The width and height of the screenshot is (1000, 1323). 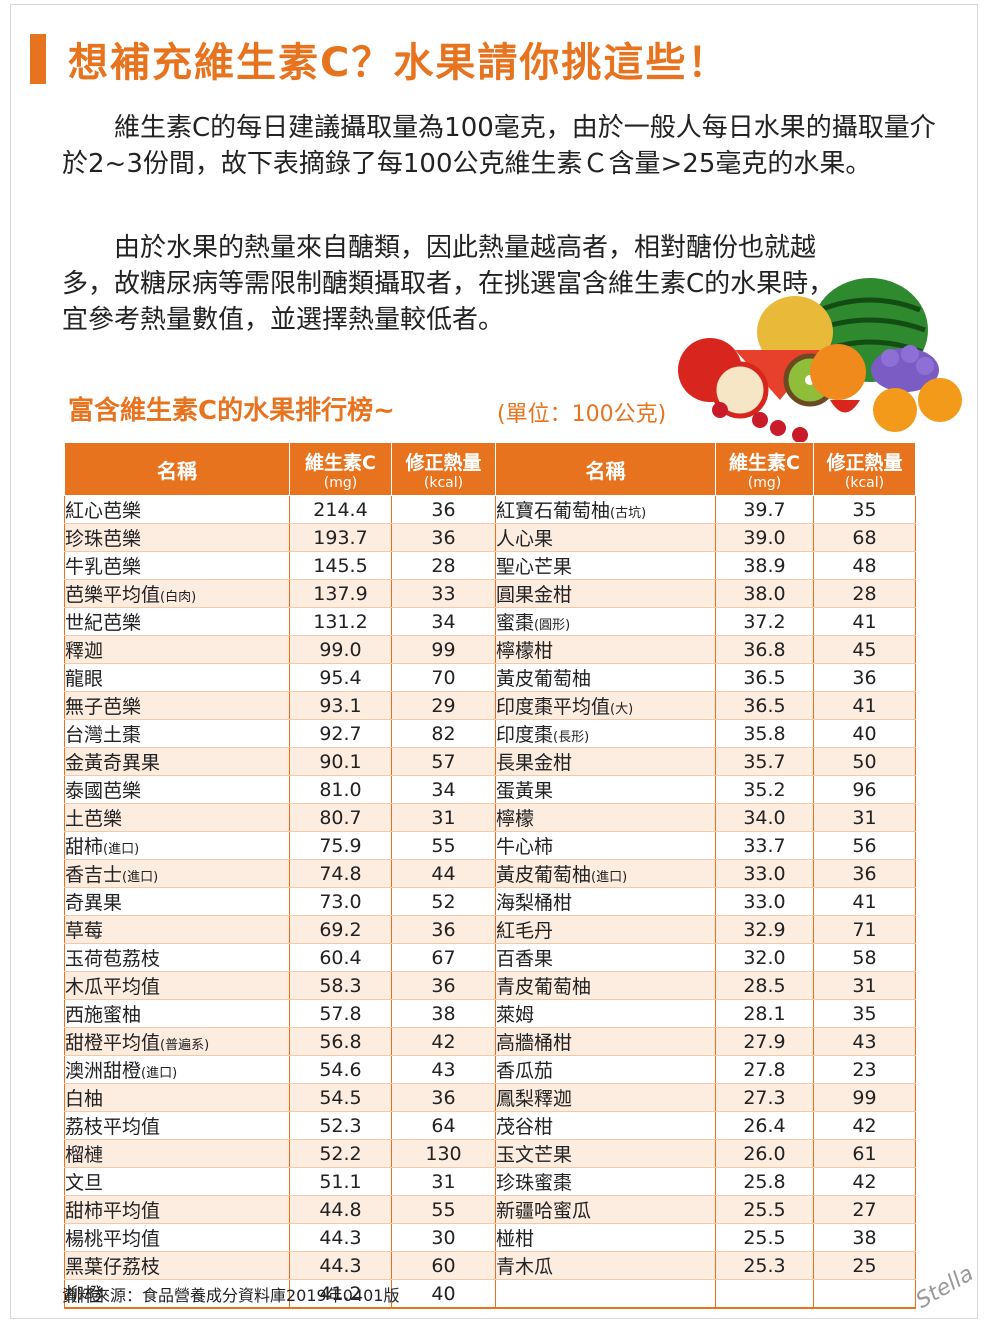 What do you see at coordinates (340, 1153) in the screenshot?
I see `vitc-value: 52.2` at bounding box center [340, 1153].